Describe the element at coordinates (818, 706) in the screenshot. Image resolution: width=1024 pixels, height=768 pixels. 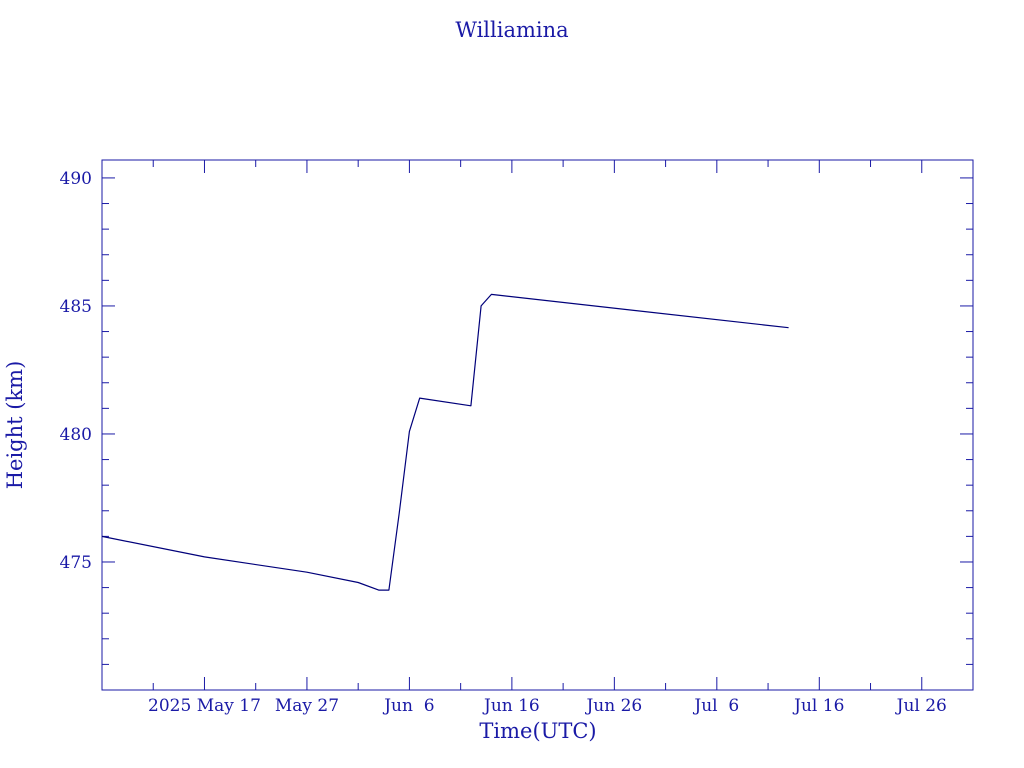
I see `x-tick-label: Jul 16` at that location.